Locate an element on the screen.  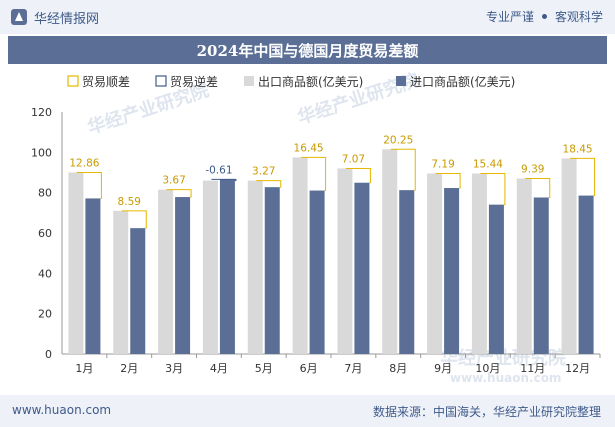
surplus-label: 7.07 is located at coordinates (353, 159).